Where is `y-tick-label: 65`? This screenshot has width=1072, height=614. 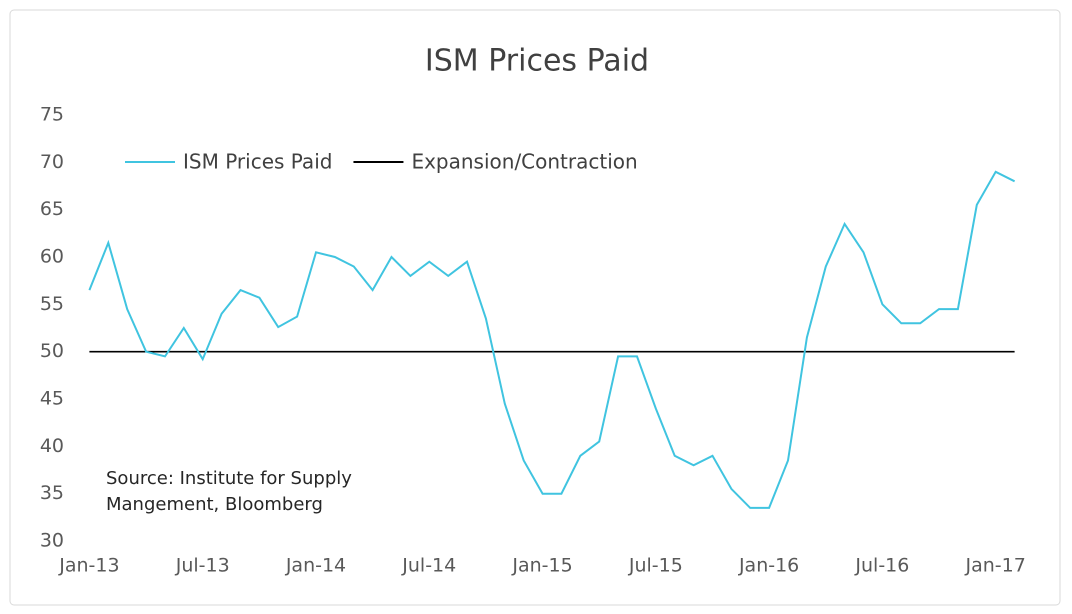 y-tick-label: 65 is located at coordinates (52, 209).